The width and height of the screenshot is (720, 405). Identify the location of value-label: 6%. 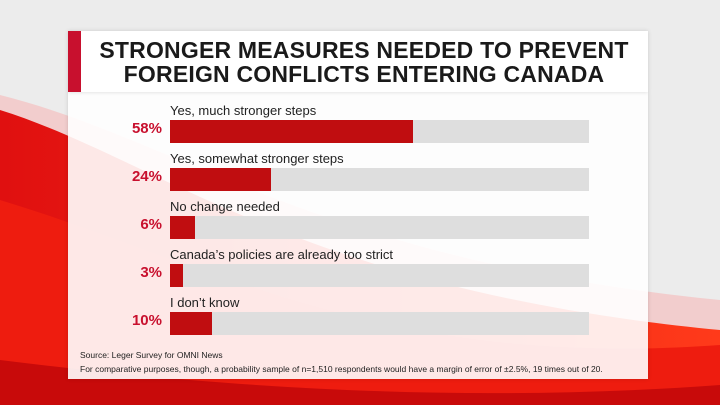
(151, 224).